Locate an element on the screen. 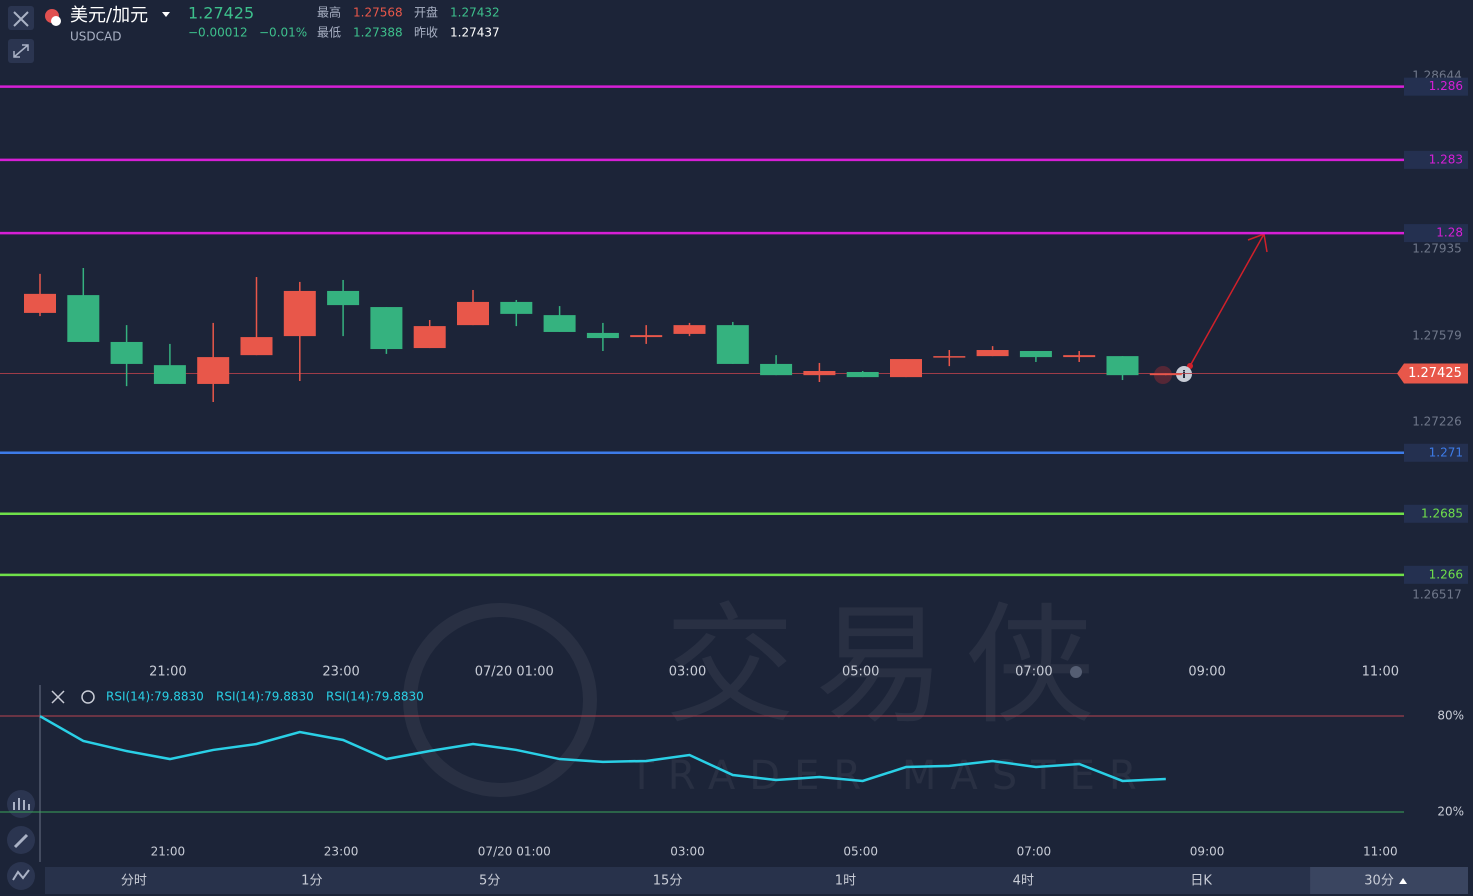  change: −0.00012 is located at coordinates (218, 33).